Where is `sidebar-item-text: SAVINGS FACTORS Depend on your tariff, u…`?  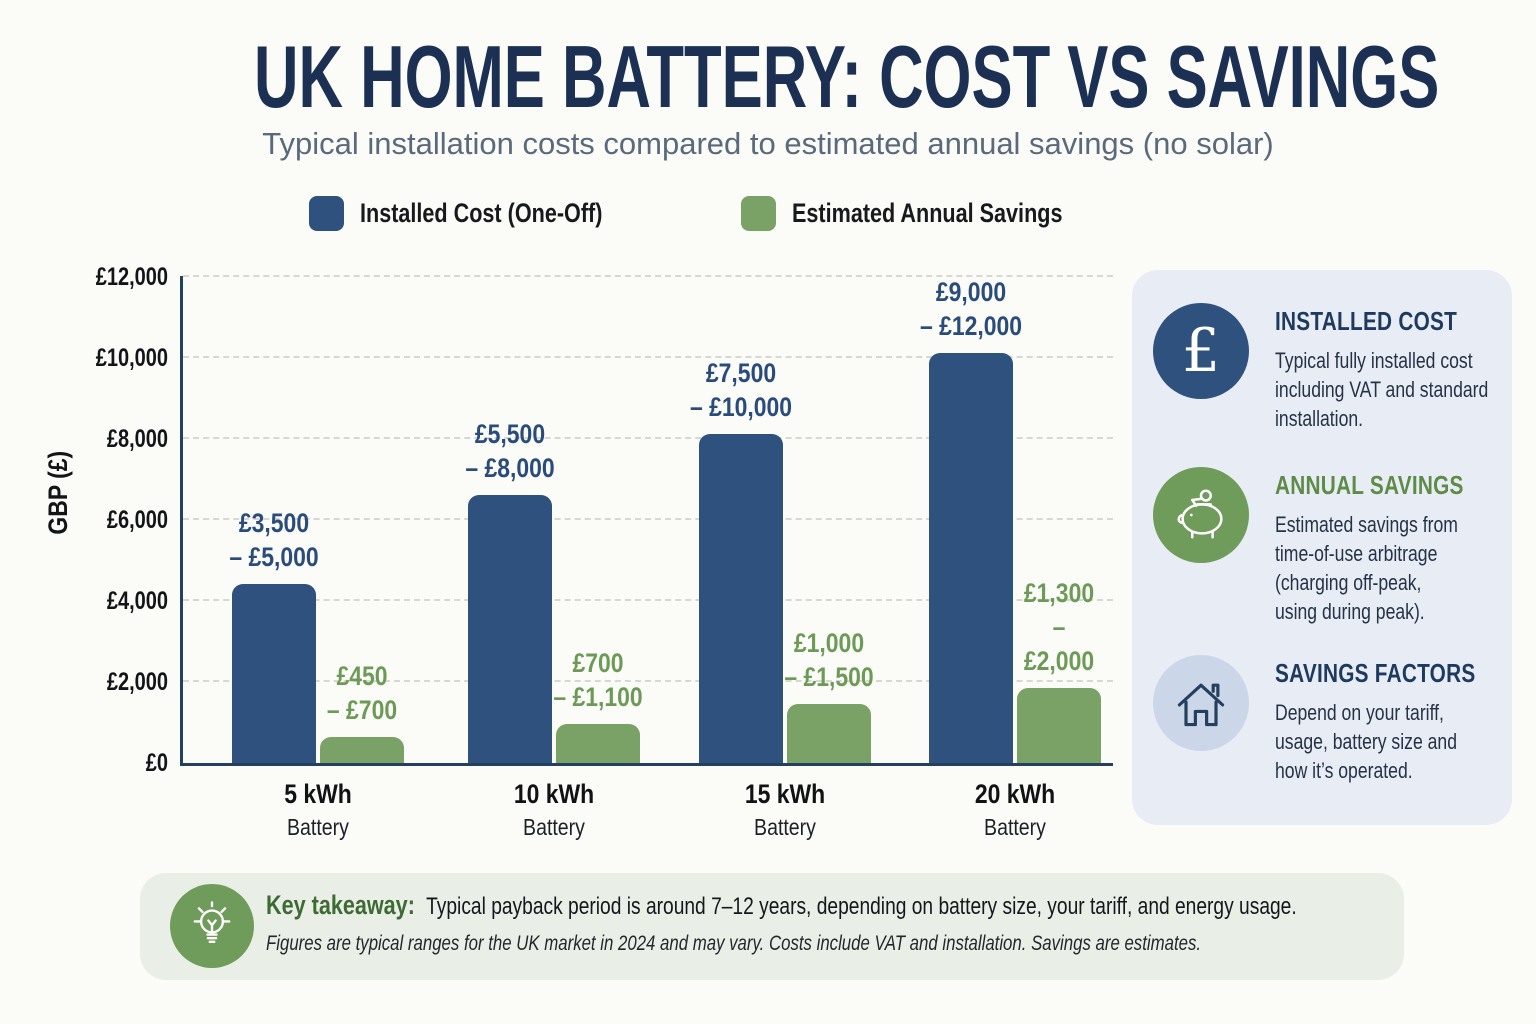 sidebar-item-text: SAVINGS FACTORS Depend on your tariff, u… is located at coordinates (1395, 720).